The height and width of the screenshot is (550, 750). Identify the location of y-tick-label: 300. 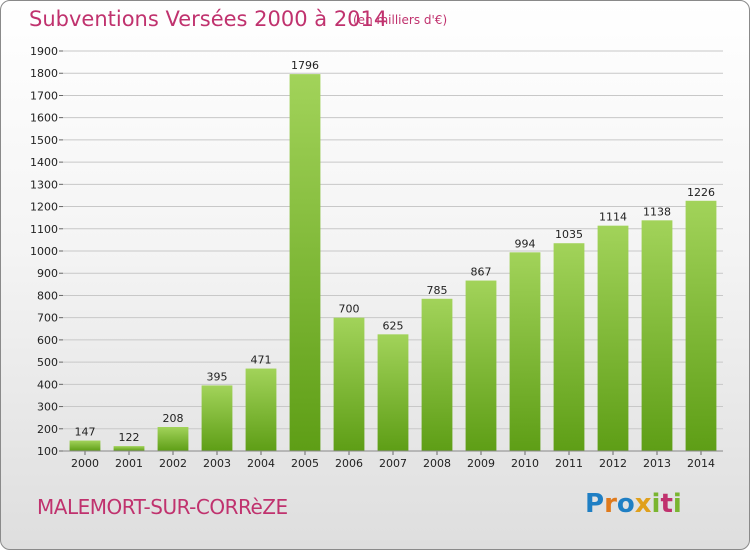
(47, 407).